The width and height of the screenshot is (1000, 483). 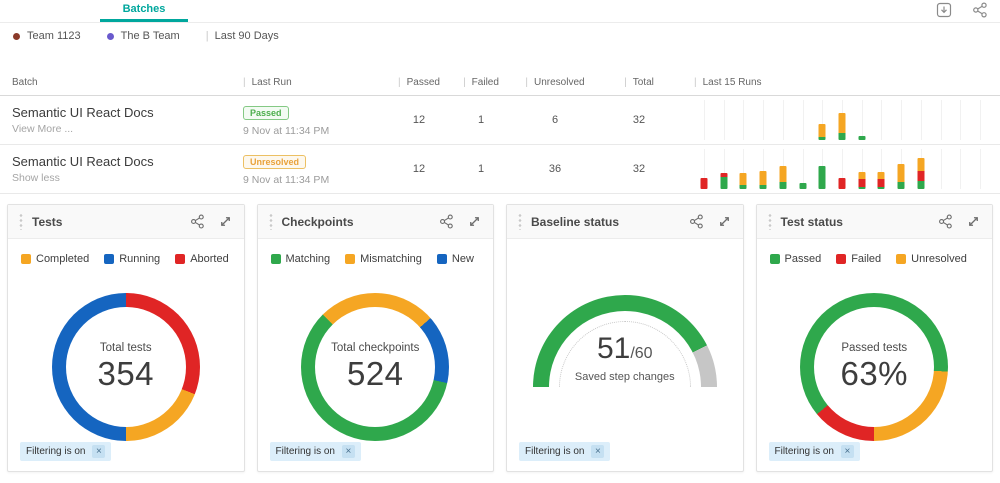 What do you see at coordinates (391, 259) in the screenshot?
I see `legend-label: Mismatching` at bounding box center [391, 259].